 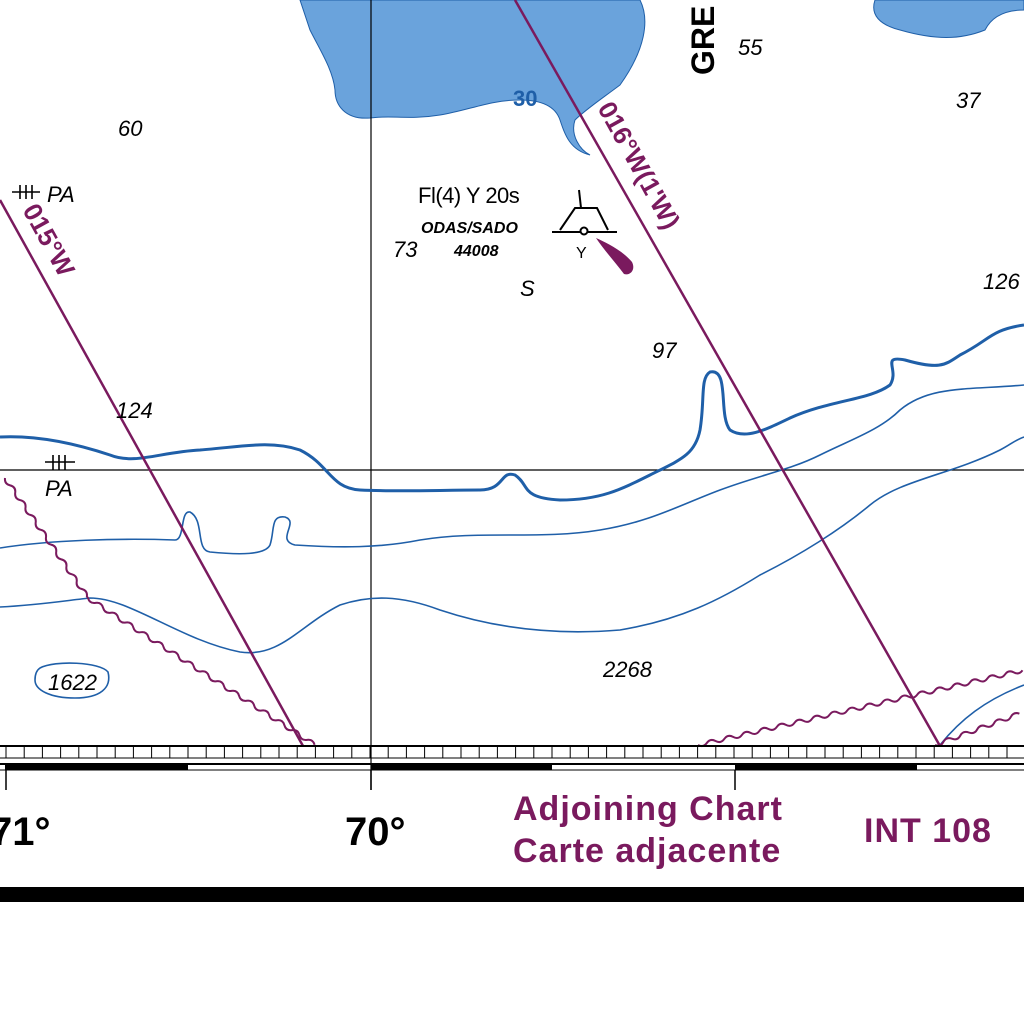 I want to click on buoy-type-label: ODAS/SADO, so click(x=469, y=228).